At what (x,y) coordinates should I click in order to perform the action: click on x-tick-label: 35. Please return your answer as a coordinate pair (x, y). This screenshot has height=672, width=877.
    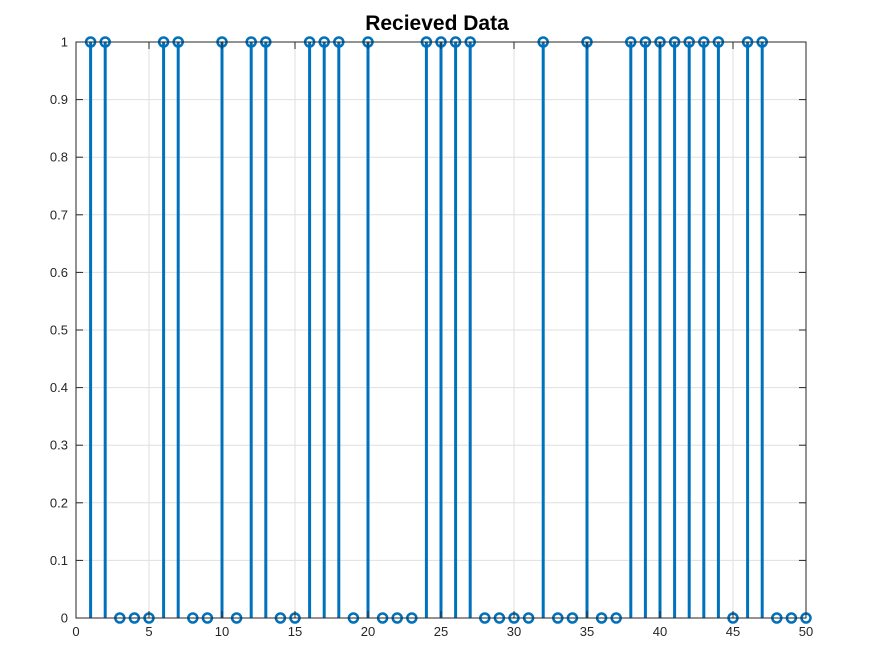
    Looking at the image, I should click on (587, 631).